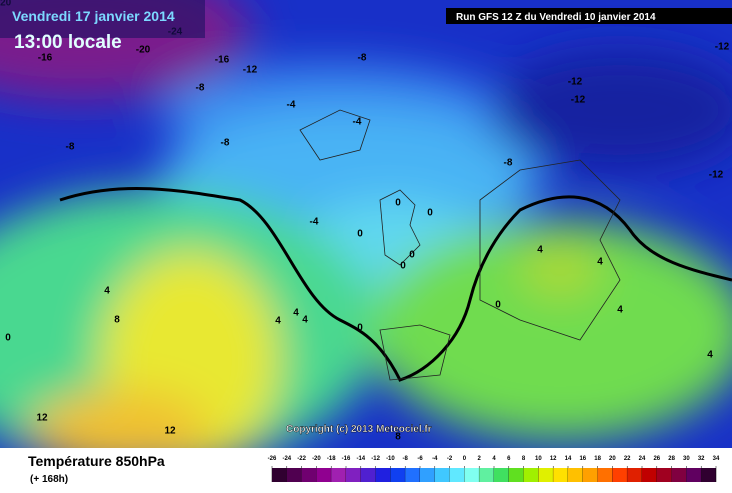  Describe the element at coordinates (642, 459) in the screenshot. I see `colorbar-tick-label: 24` at that location.